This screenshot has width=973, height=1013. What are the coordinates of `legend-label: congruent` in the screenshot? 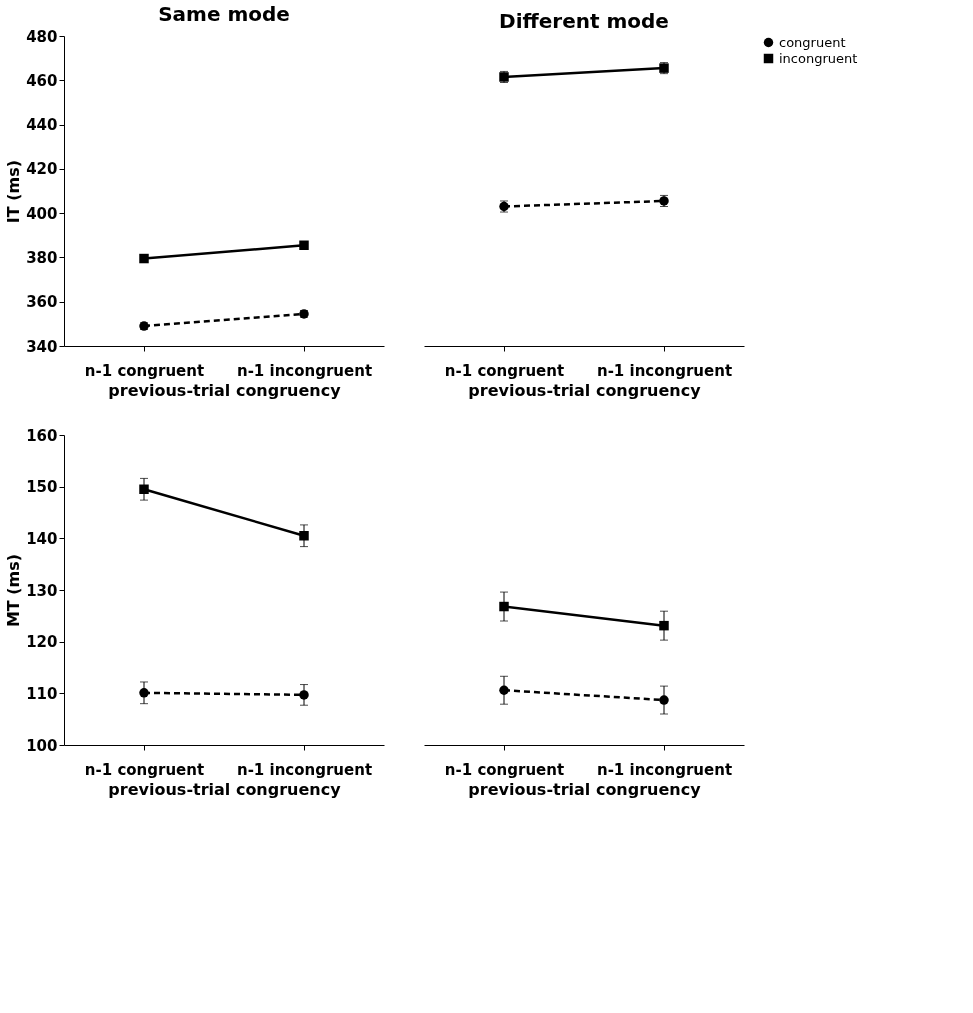 It's located at (812, 42).